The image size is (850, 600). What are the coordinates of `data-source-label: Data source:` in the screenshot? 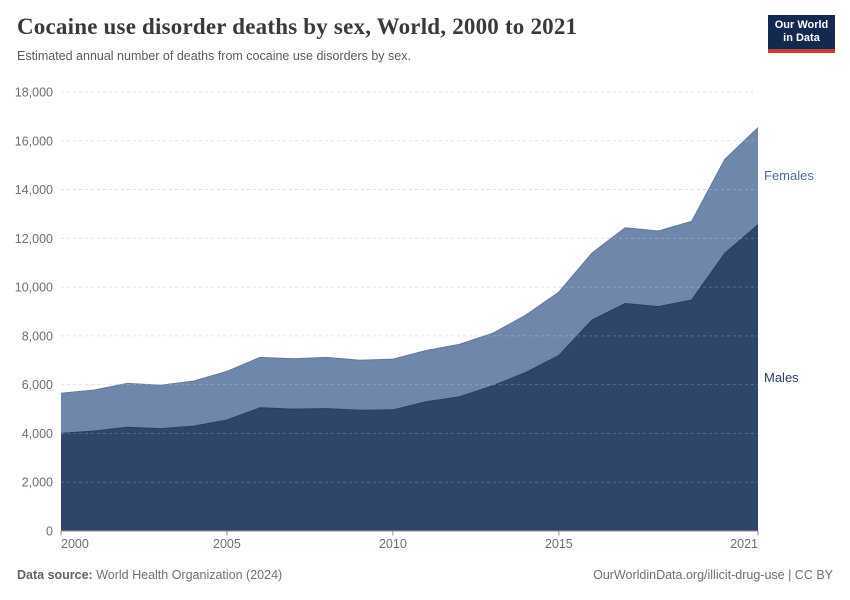 It's located at (55, 575).